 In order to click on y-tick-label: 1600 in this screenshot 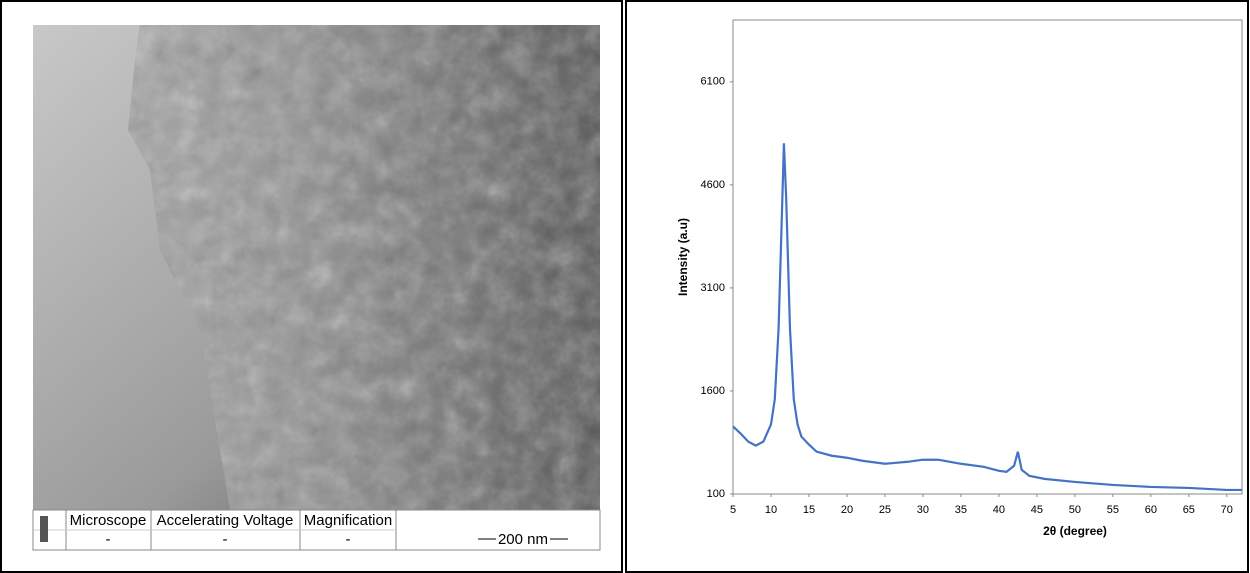, I will do `click(713, 391)`.